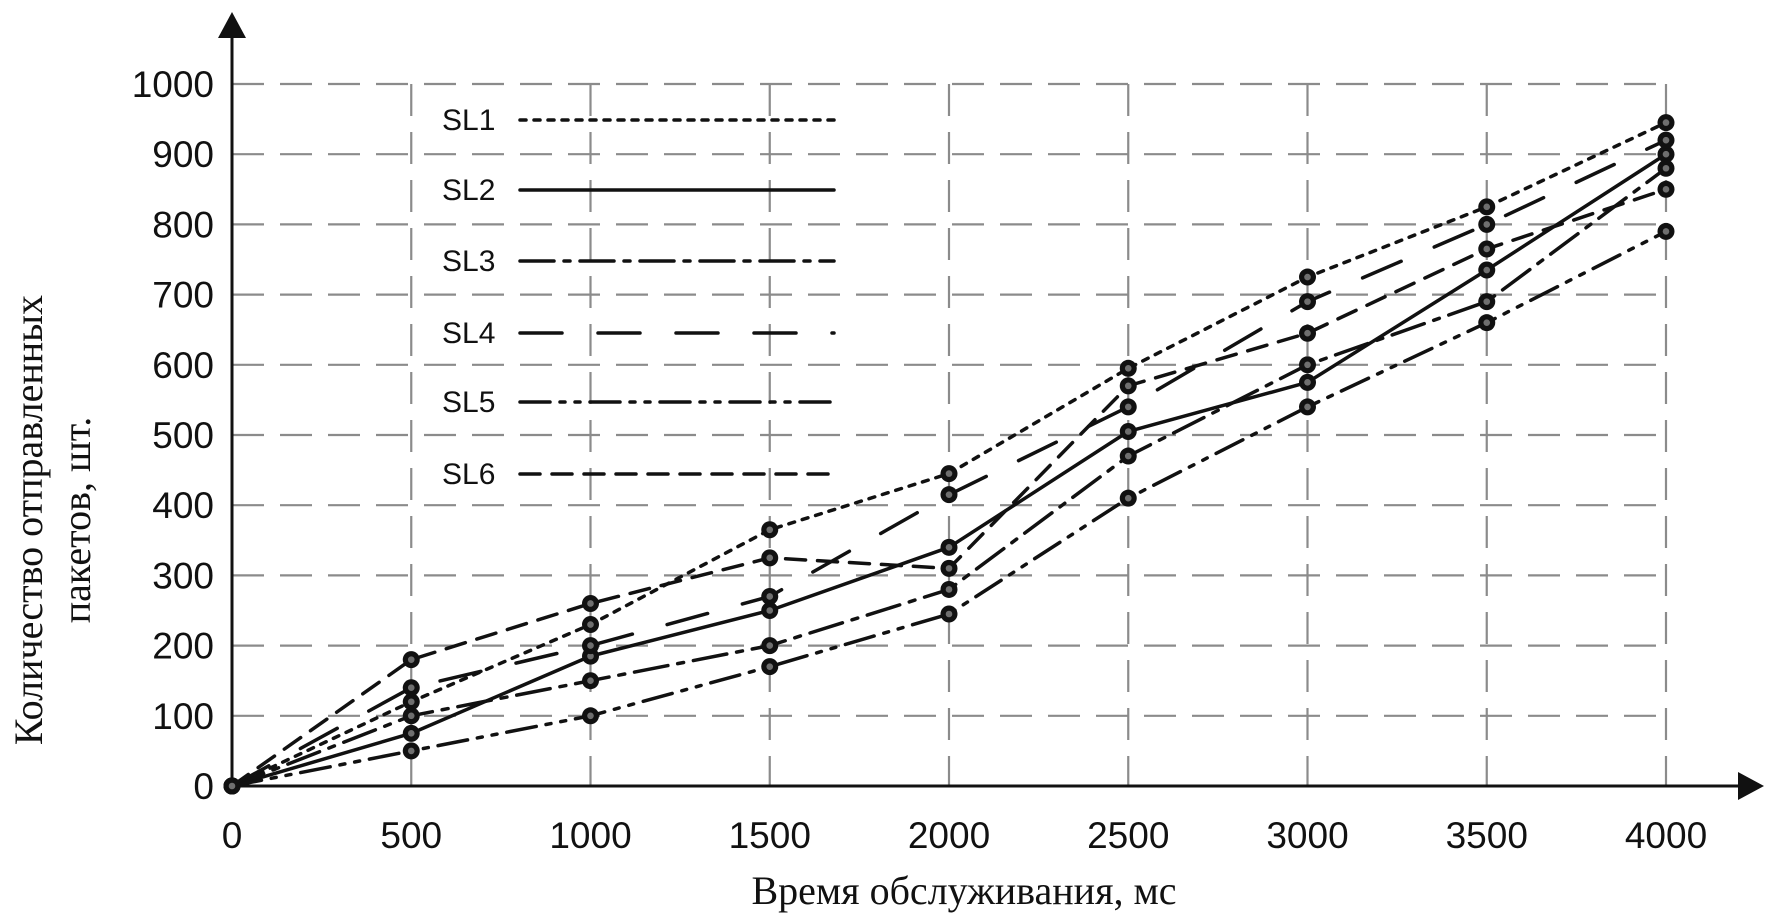 This screenshot has height=924, width=1770. Describe the element at coordinates (232, 25) in the screenshot. I see `y-axis-arrow` at that location.